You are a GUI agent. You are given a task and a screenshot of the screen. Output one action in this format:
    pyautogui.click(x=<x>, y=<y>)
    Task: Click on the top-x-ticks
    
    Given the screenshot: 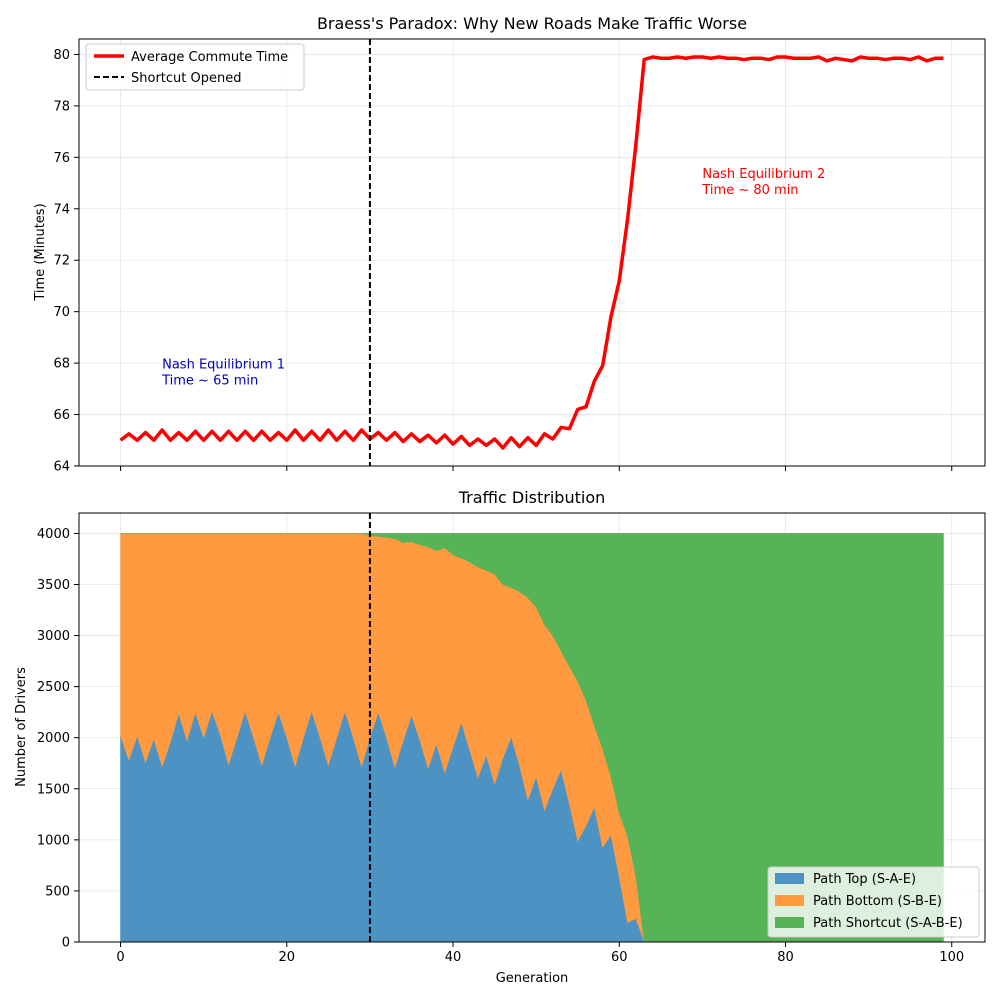 What is the action you would take?
    pyautogui.click(x=536, y=468)
    